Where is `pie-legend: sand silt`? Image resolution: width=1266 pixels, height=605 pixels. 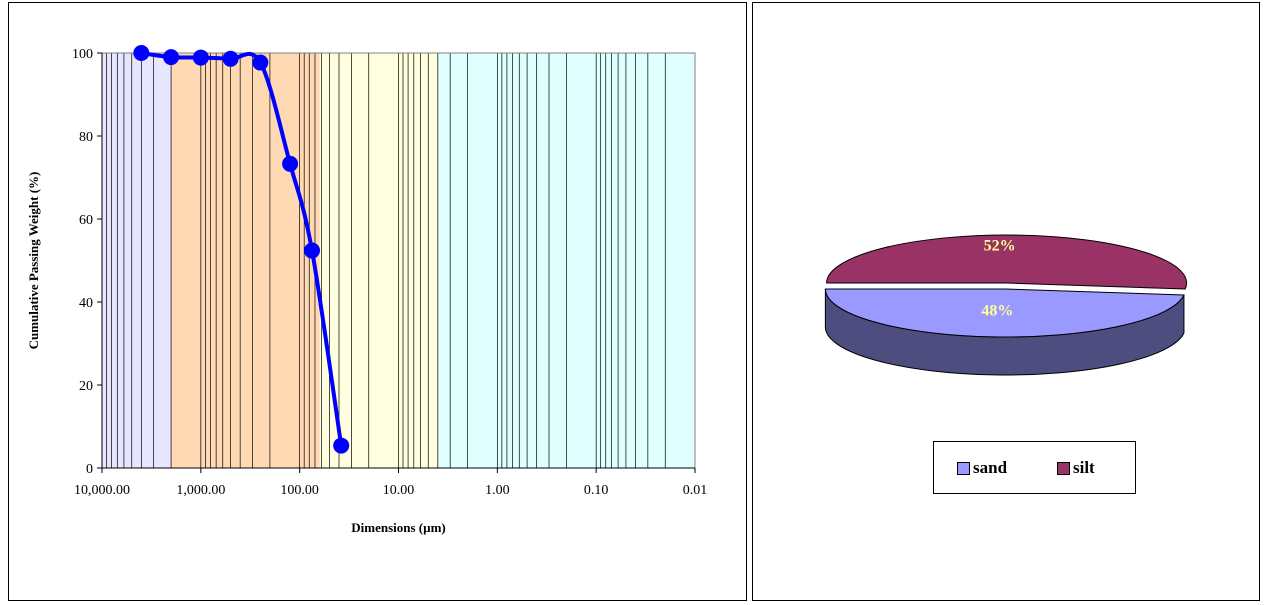 pie-legend: sand silt is located at coordinates (1034, 467).